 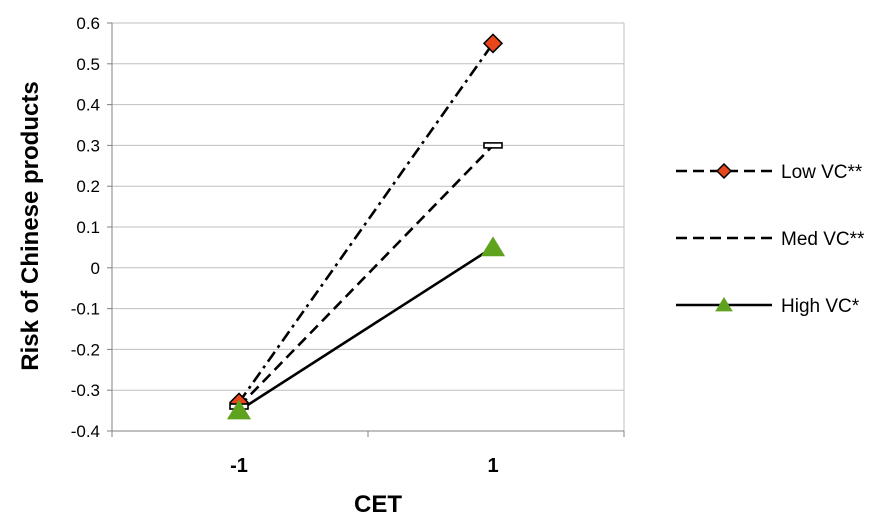 What do you see at coordinates (770, 239) in the screenshot?
I see `legend: Low VC** Med VC** High VC*` at bounding box center [770, 239].